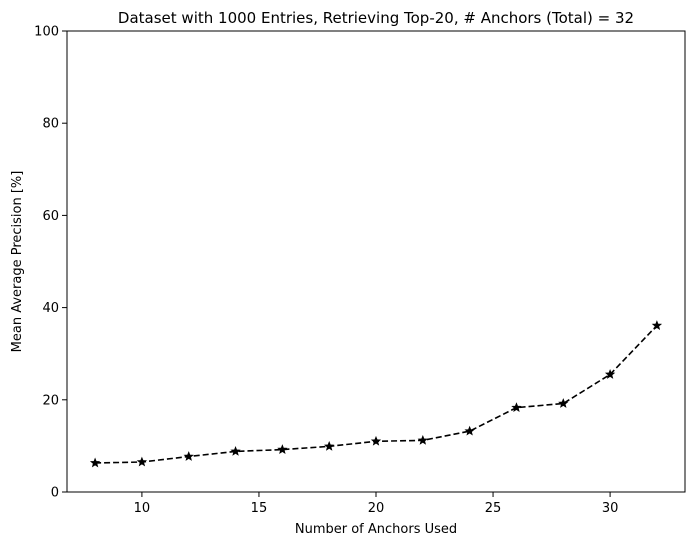 The height and width of the screenshot is (545, 695). Describe the element at coordinates (17, 262) in the screenshot. I see `y-axis-label: Mean Average Precision [%]` at that location.